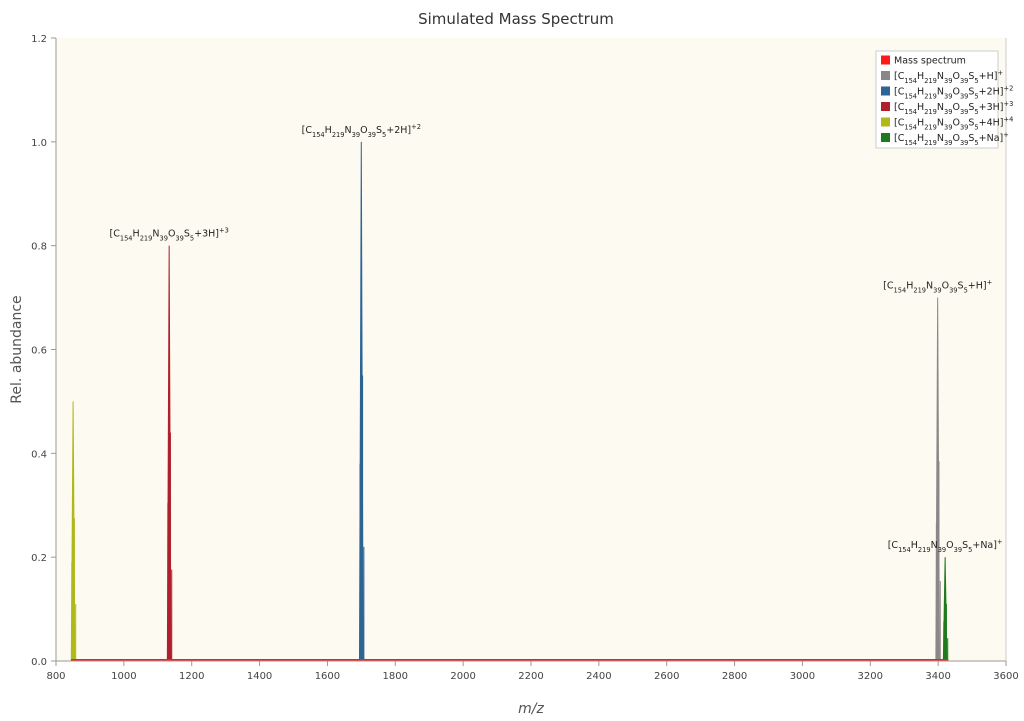 The image size is (1024, 721). What do you see at coordinates (953, 124) in the screenshot?
I see `legend-label: [C154H219N39O39S5+4H]+4` at bounding box center [953, 124].